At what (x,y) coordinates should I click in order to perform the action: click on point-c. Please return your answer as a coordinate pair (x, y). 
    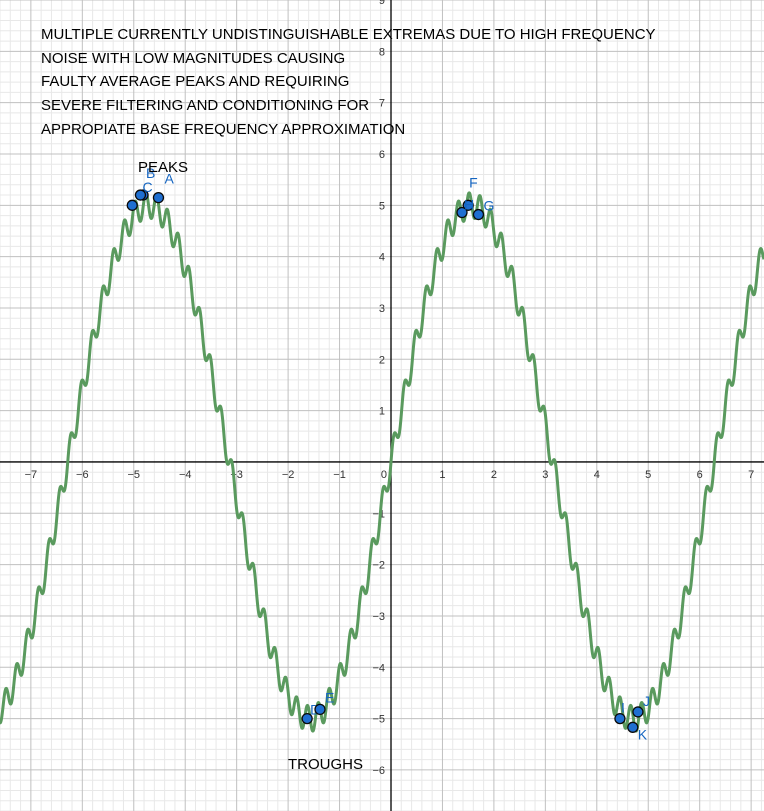
    Looking at the image, I should click on (140, 195).